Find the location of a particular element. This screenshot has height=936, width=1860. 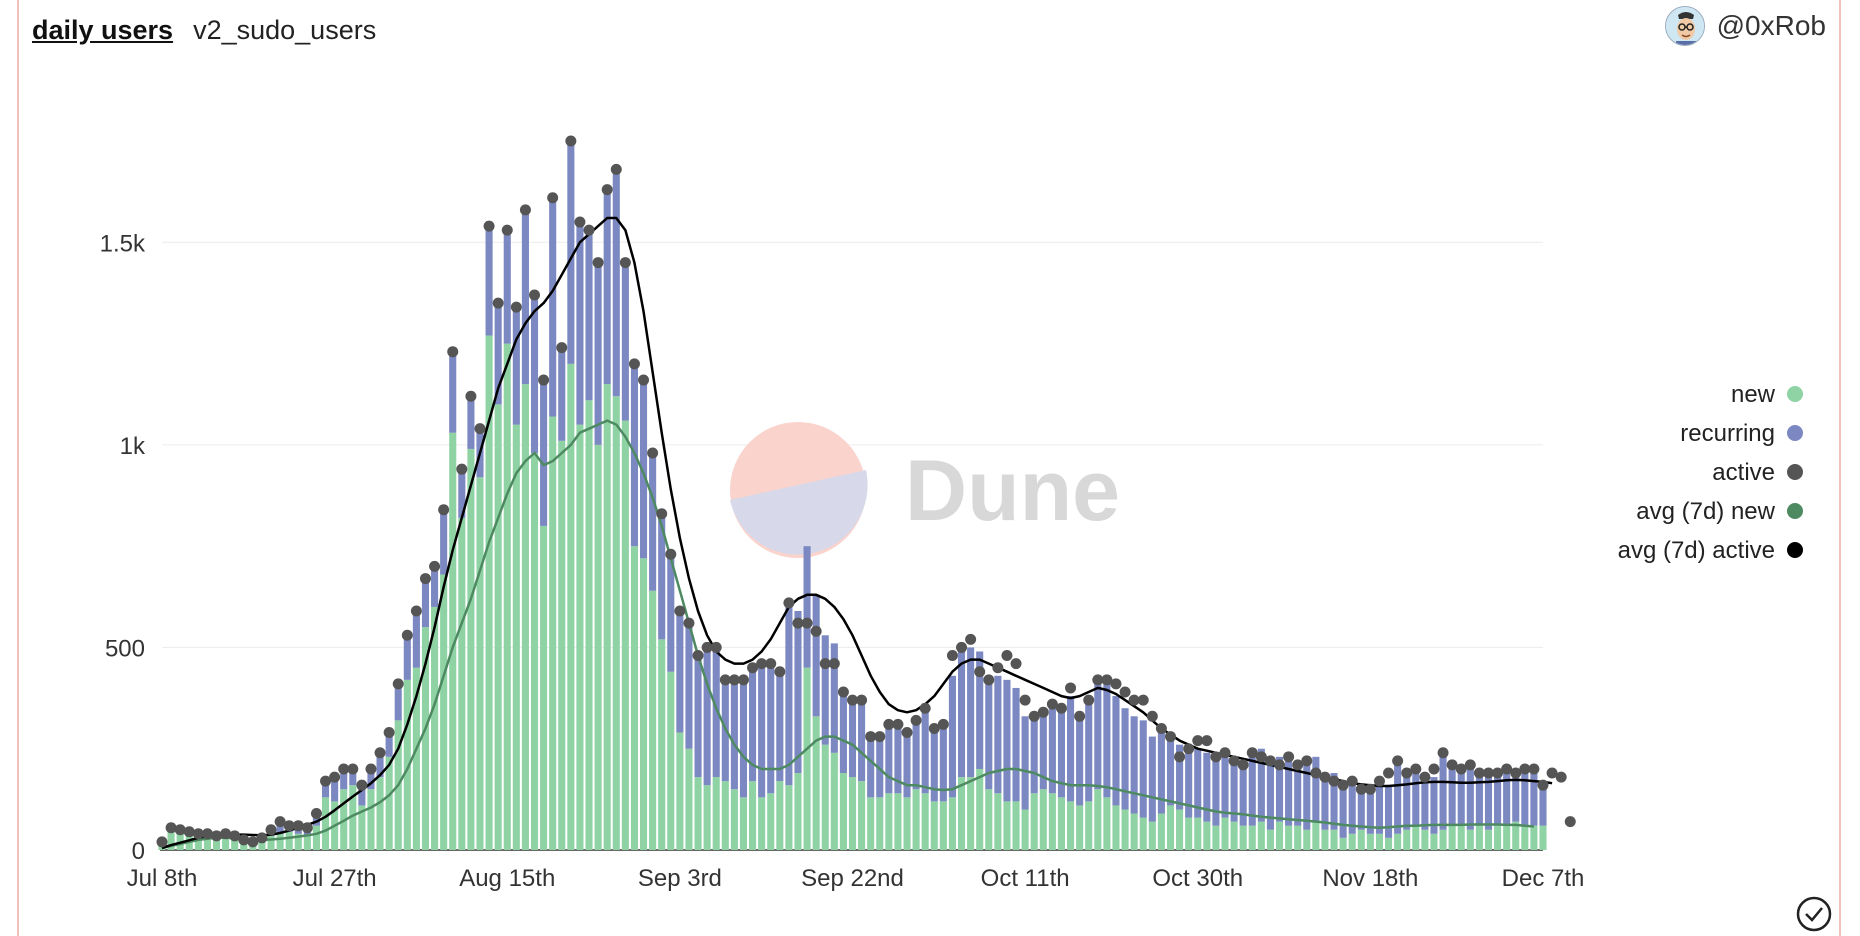

y-axis: 0 500 1k 1.5k is located at coordinates (123, 547).